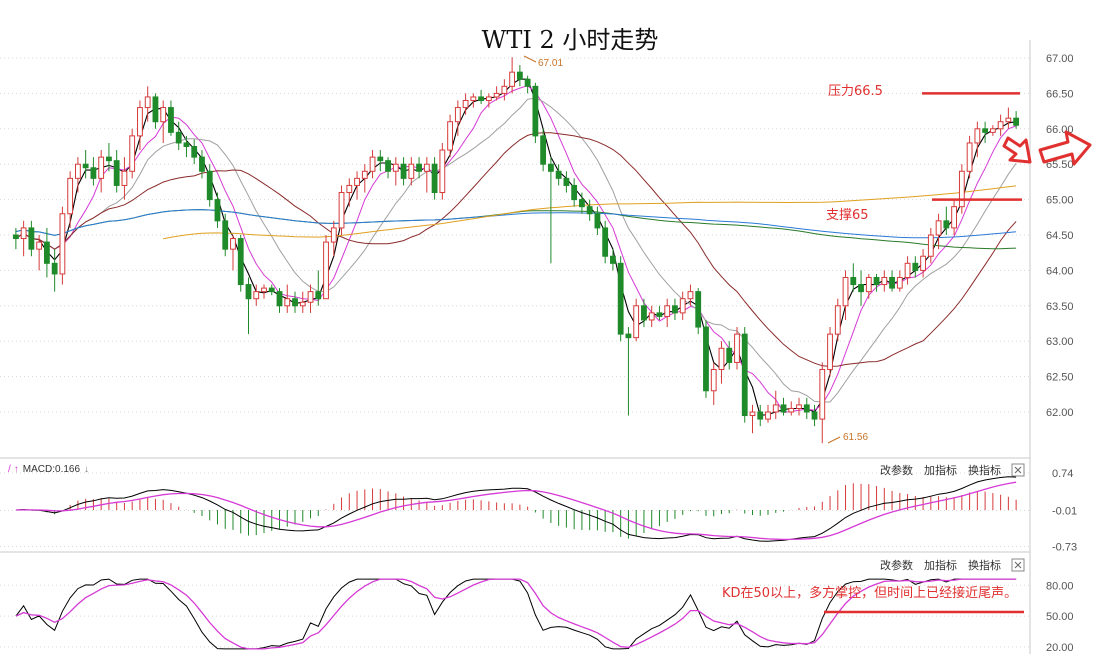 The height and width of the screenshot is (654, 1096). I want to click on kd-toolbar: 改参数 加指标 换指标, so click(952, 565).